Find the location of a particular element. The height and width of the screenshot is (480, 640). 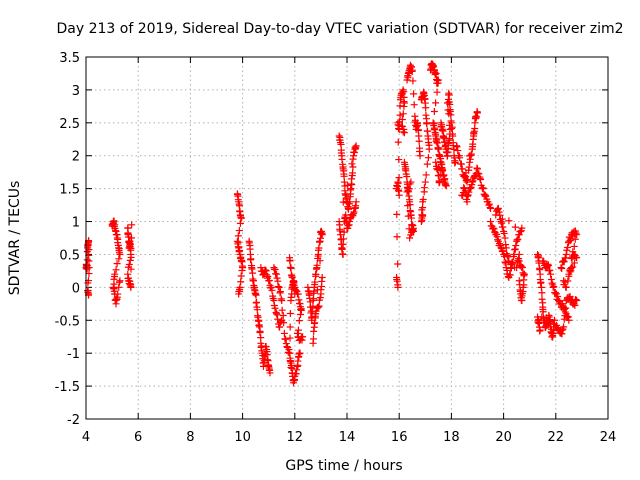

x-tick-label: 24 is located at coordinates (608, 437).